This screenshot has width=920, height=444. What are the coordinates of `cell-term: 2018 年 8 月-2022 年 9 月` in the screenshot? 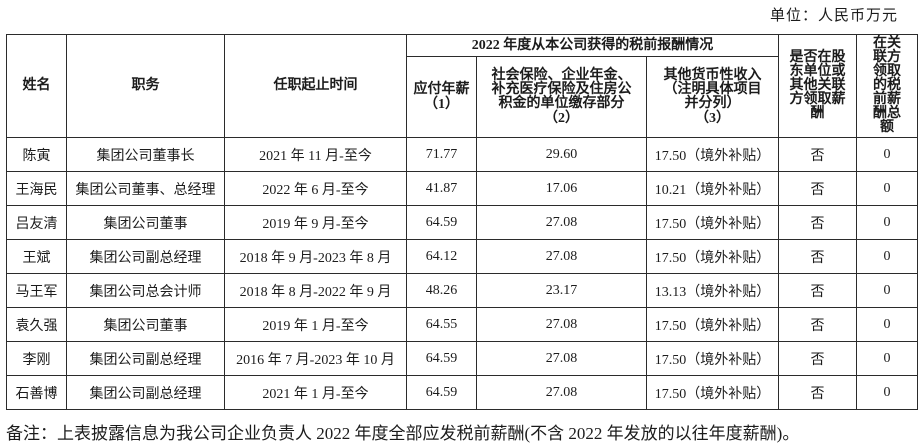 It's located at (315, 290).